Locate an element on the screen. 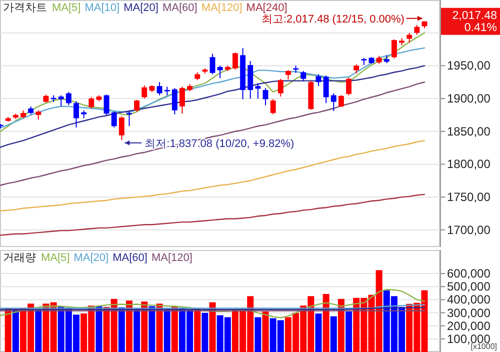 Image resolution: width=500 pixels, height=352 pixels. chart-title: 거래량 is located at coordinates (19, 258).